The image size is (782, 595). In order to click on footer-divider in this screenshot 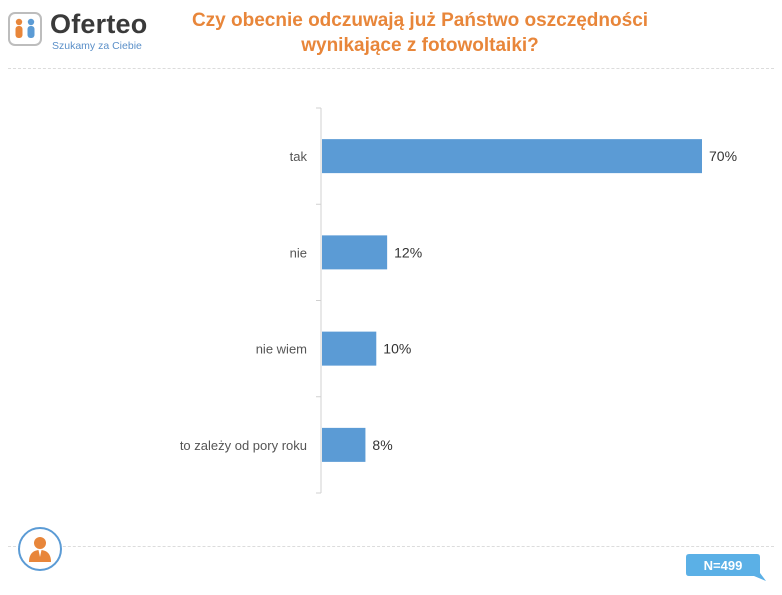, I will do `click(391, 546)`.